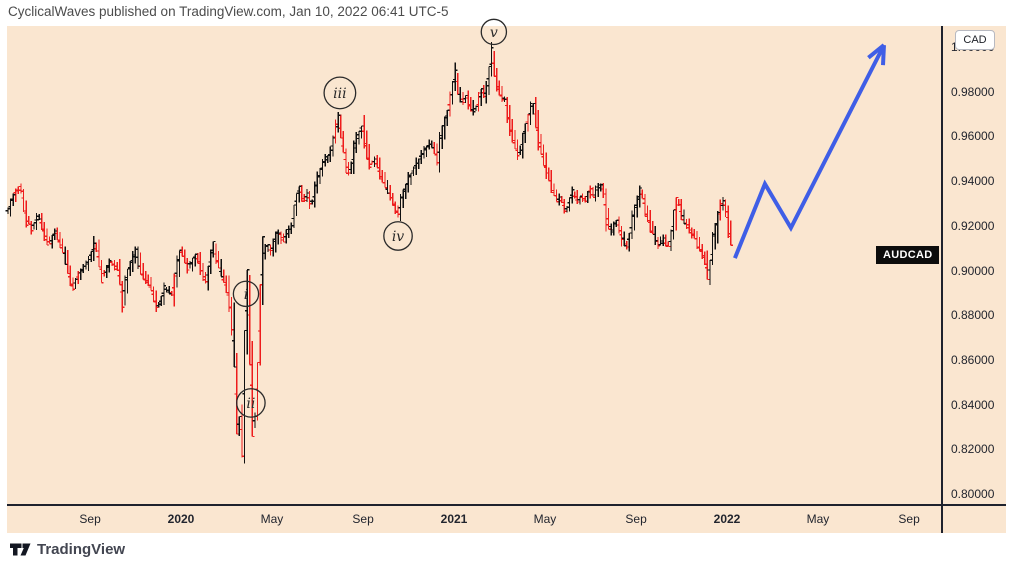 This screenshot has width=1009, height=568. Describe the element at coordinates (727, 519) in the screenshot. I see `time-tick-label: 2022` at that location.